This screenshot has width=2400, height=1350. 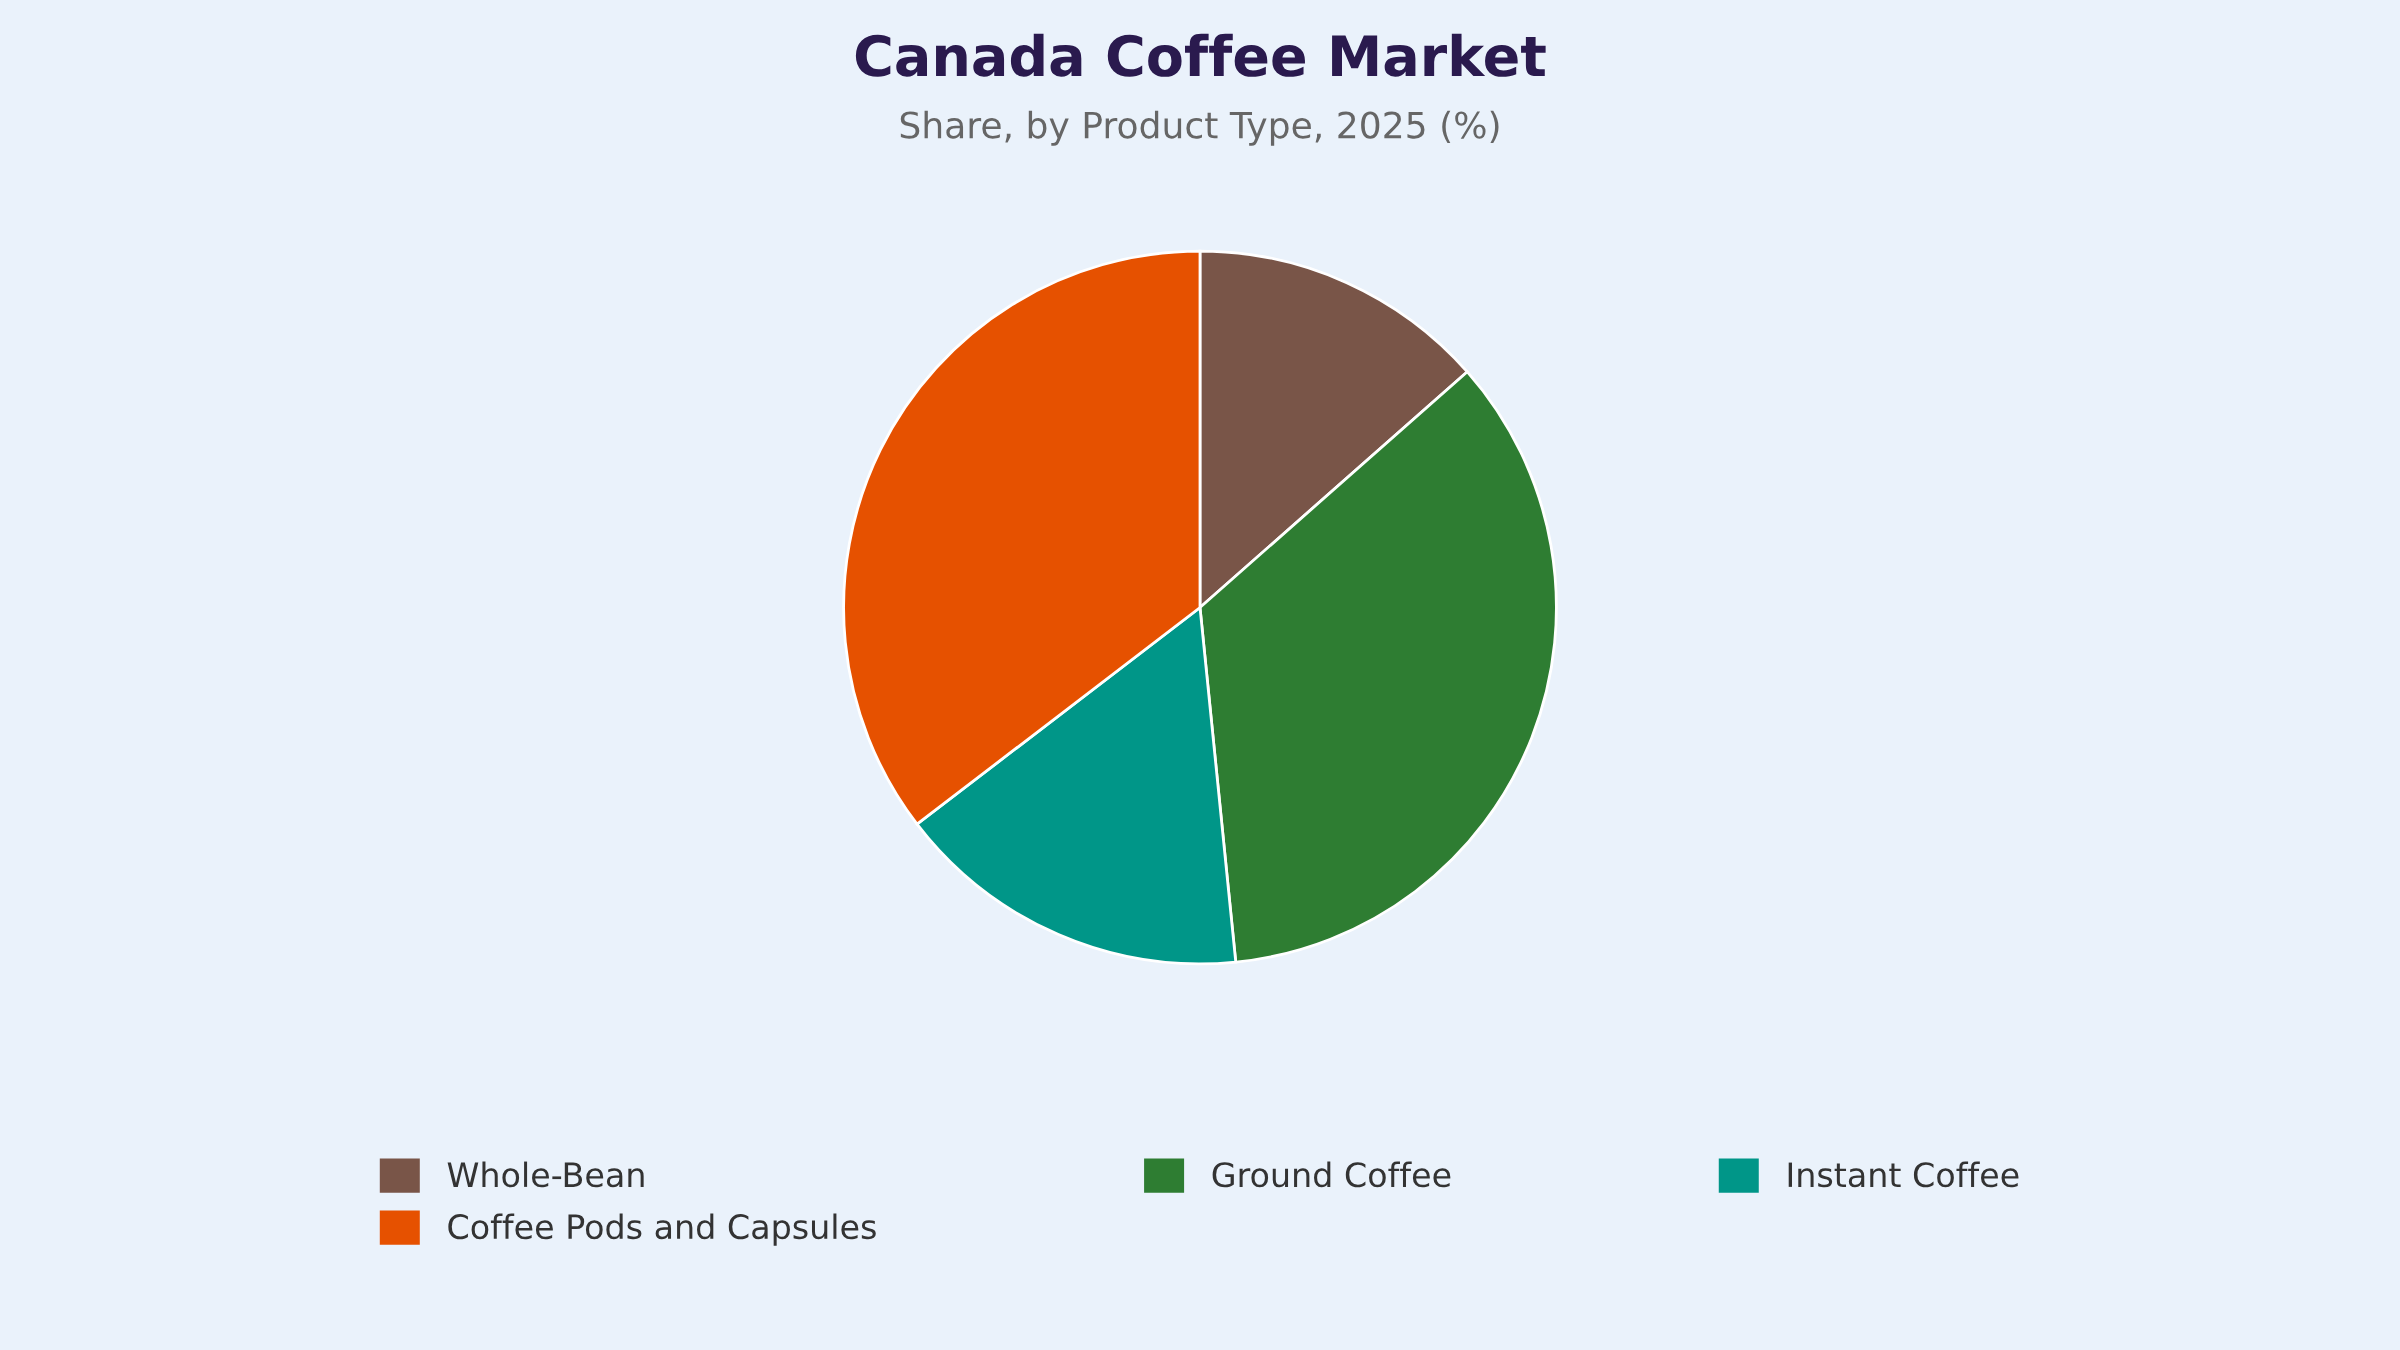 What do you see at coordinates (1331, 1174) in the screenshot?
I see `legend-label: Ground Coffee` at bounding box center [1331, 1174].